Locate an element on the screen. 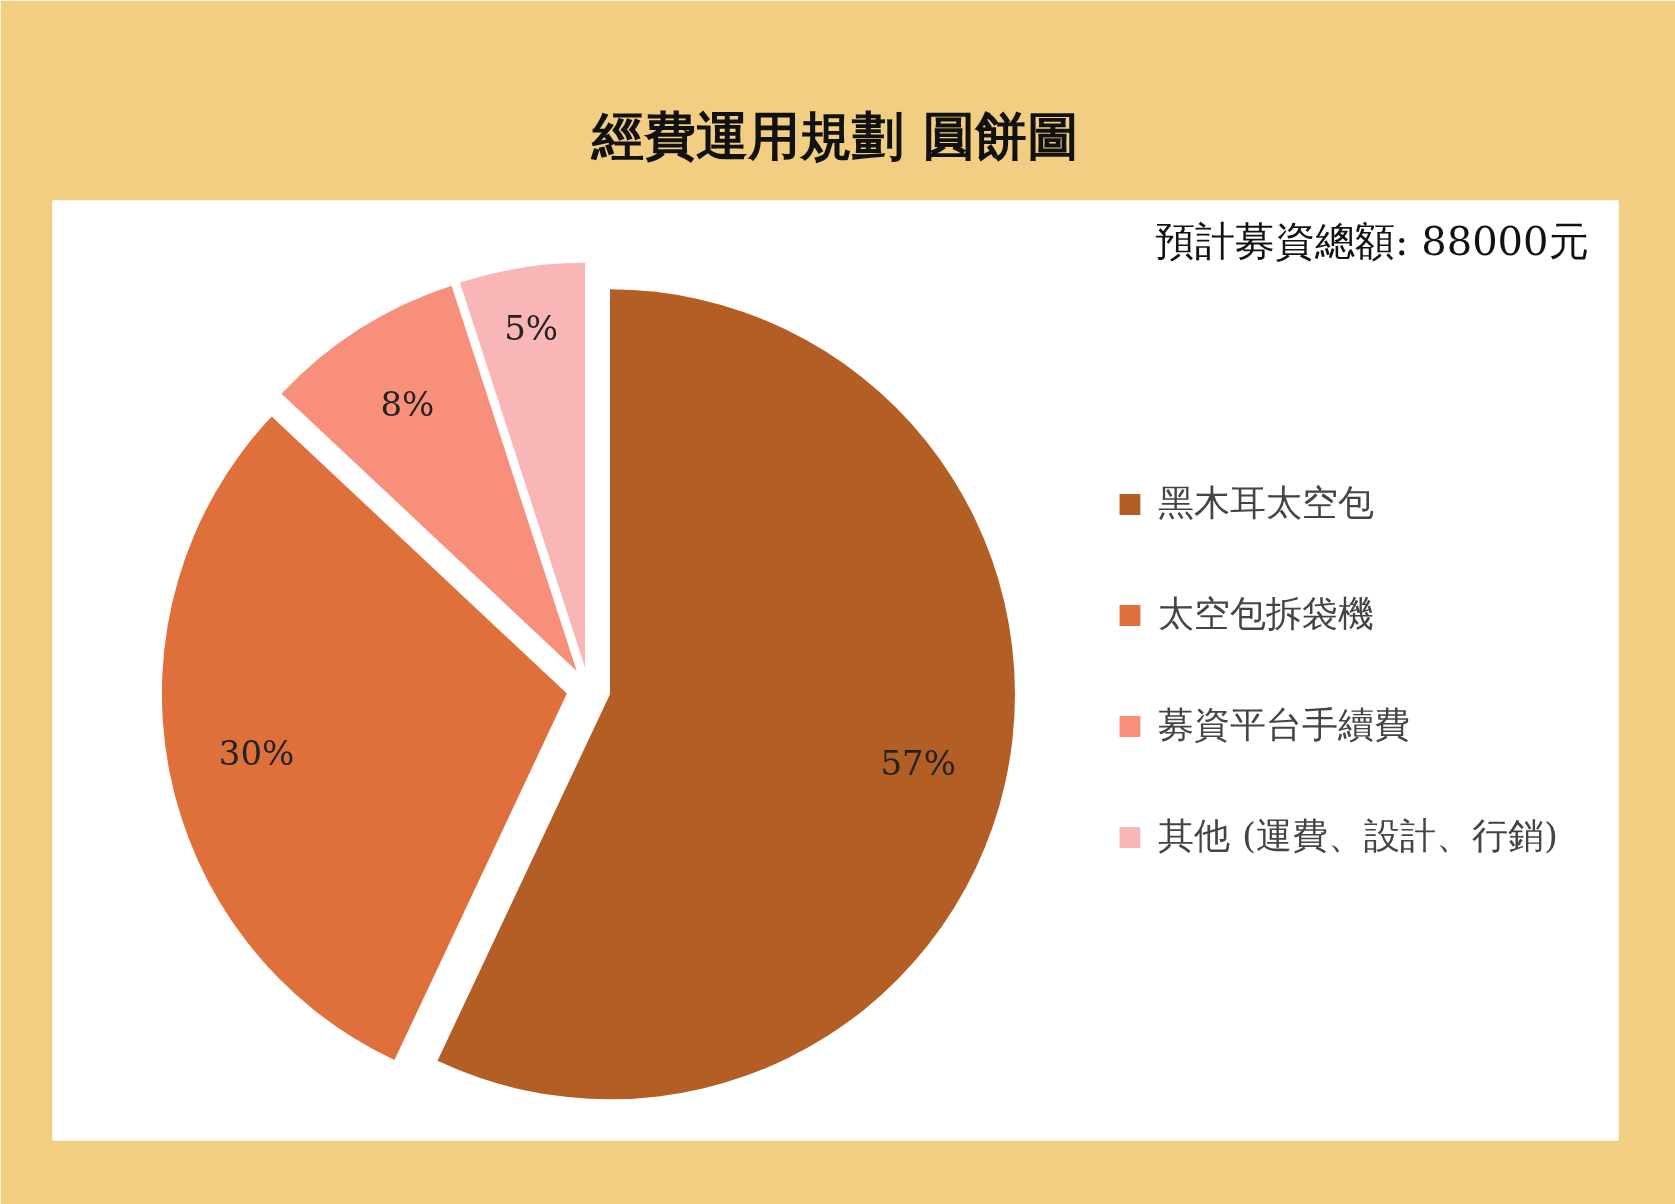 Image resolution: width=1675 pixels, height=1204 pixels. legend-label: 太空包拆袋機 is located at coordinates (1266, 614).